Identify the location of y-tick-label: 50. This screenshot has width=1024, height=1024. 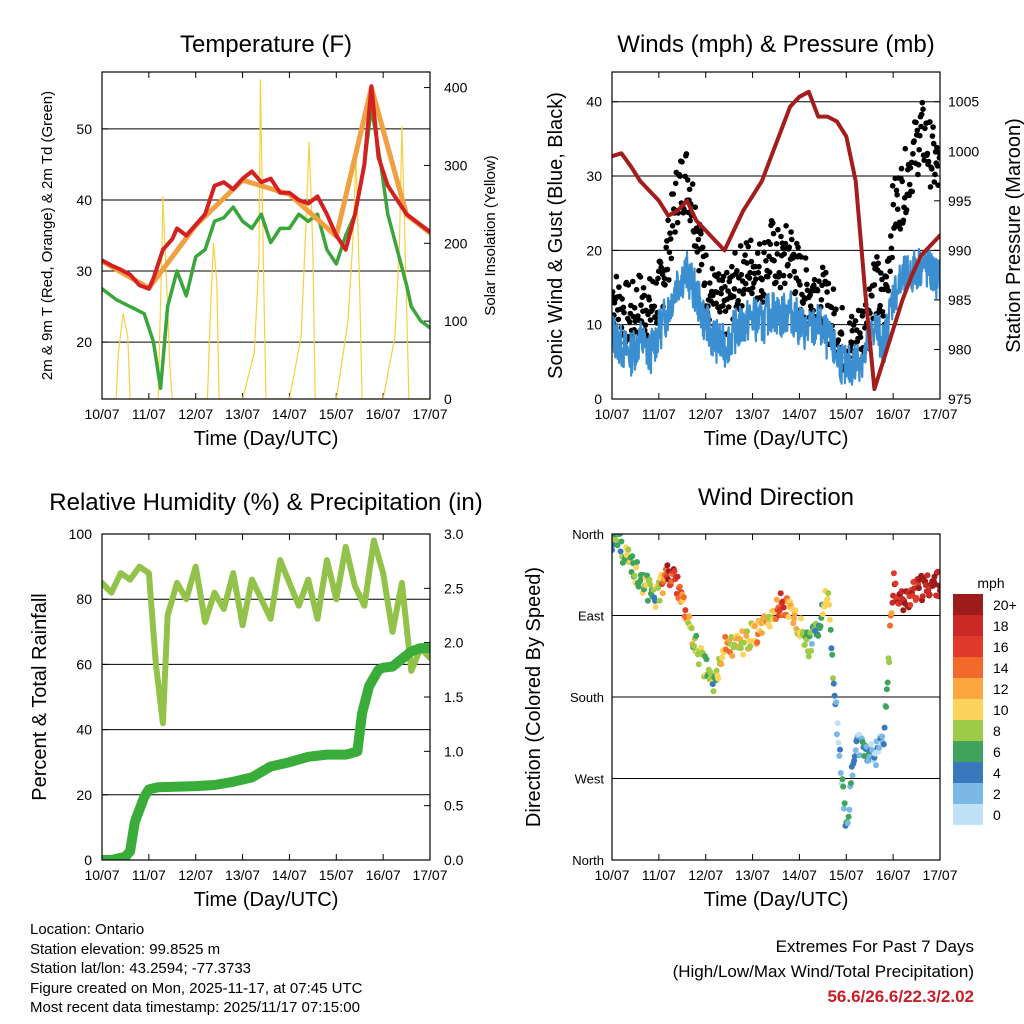
(84, 129).